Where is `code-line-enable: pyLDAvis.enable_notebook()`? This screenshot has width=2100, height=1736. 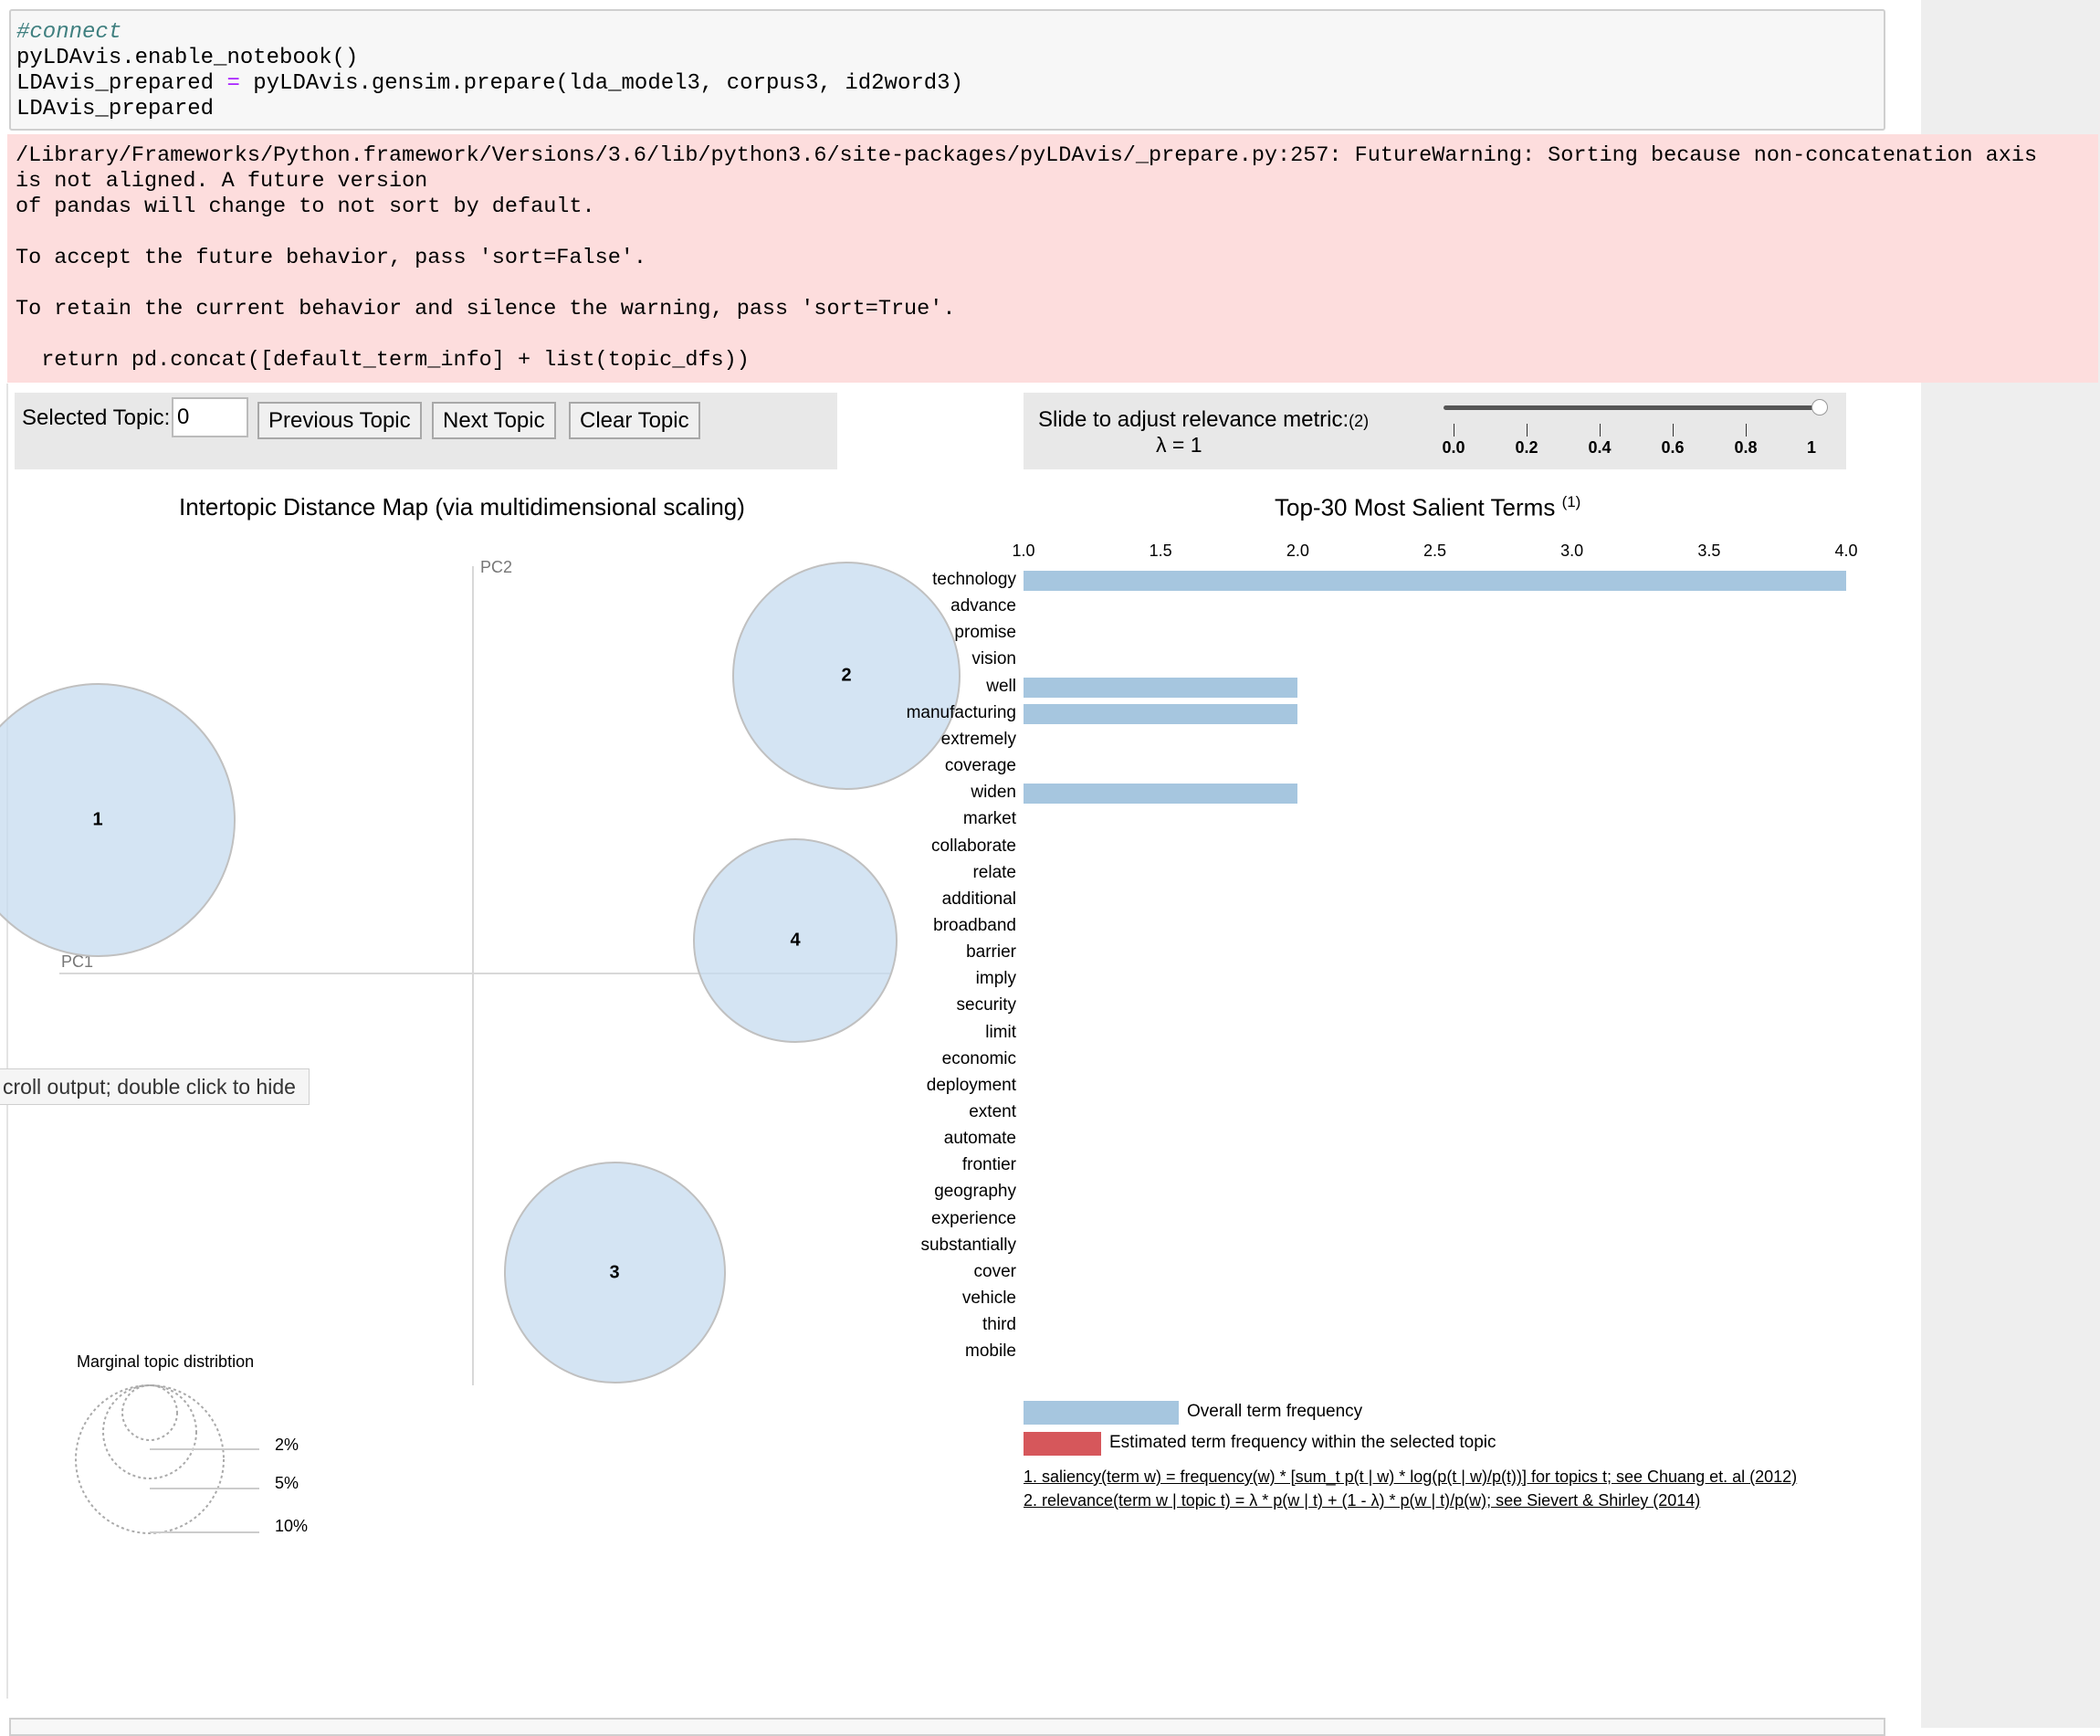 code-line-enable: pyLDAvis.enable_notebook() is located at coordinates (188, 58).